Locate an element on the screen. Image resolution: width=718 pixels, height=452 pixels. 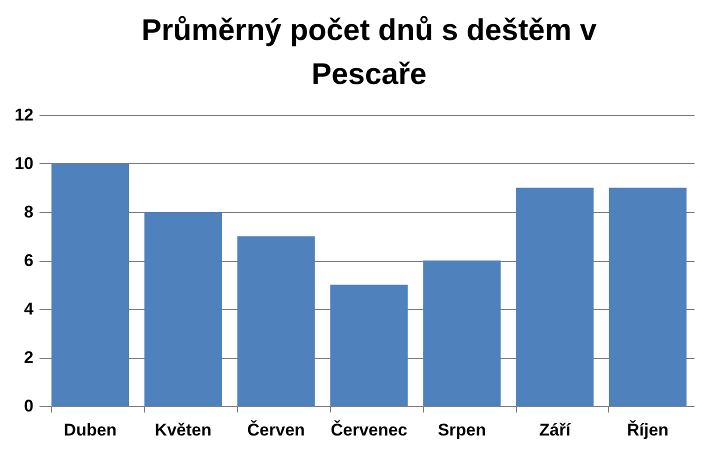
chart-title: Průměrný počet dnů s deštěm v Pescaře is located at coordinates (369, 52).